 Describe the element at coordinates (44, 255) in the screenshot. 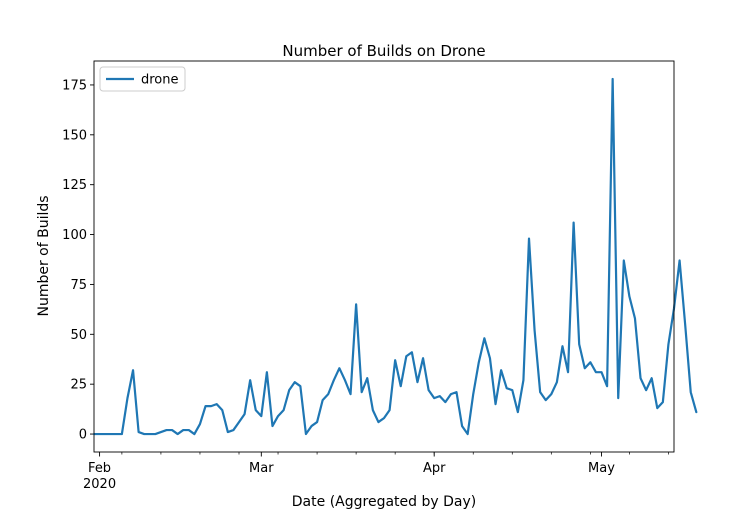

I see `y-axis-label: Number of Builds` at that location.